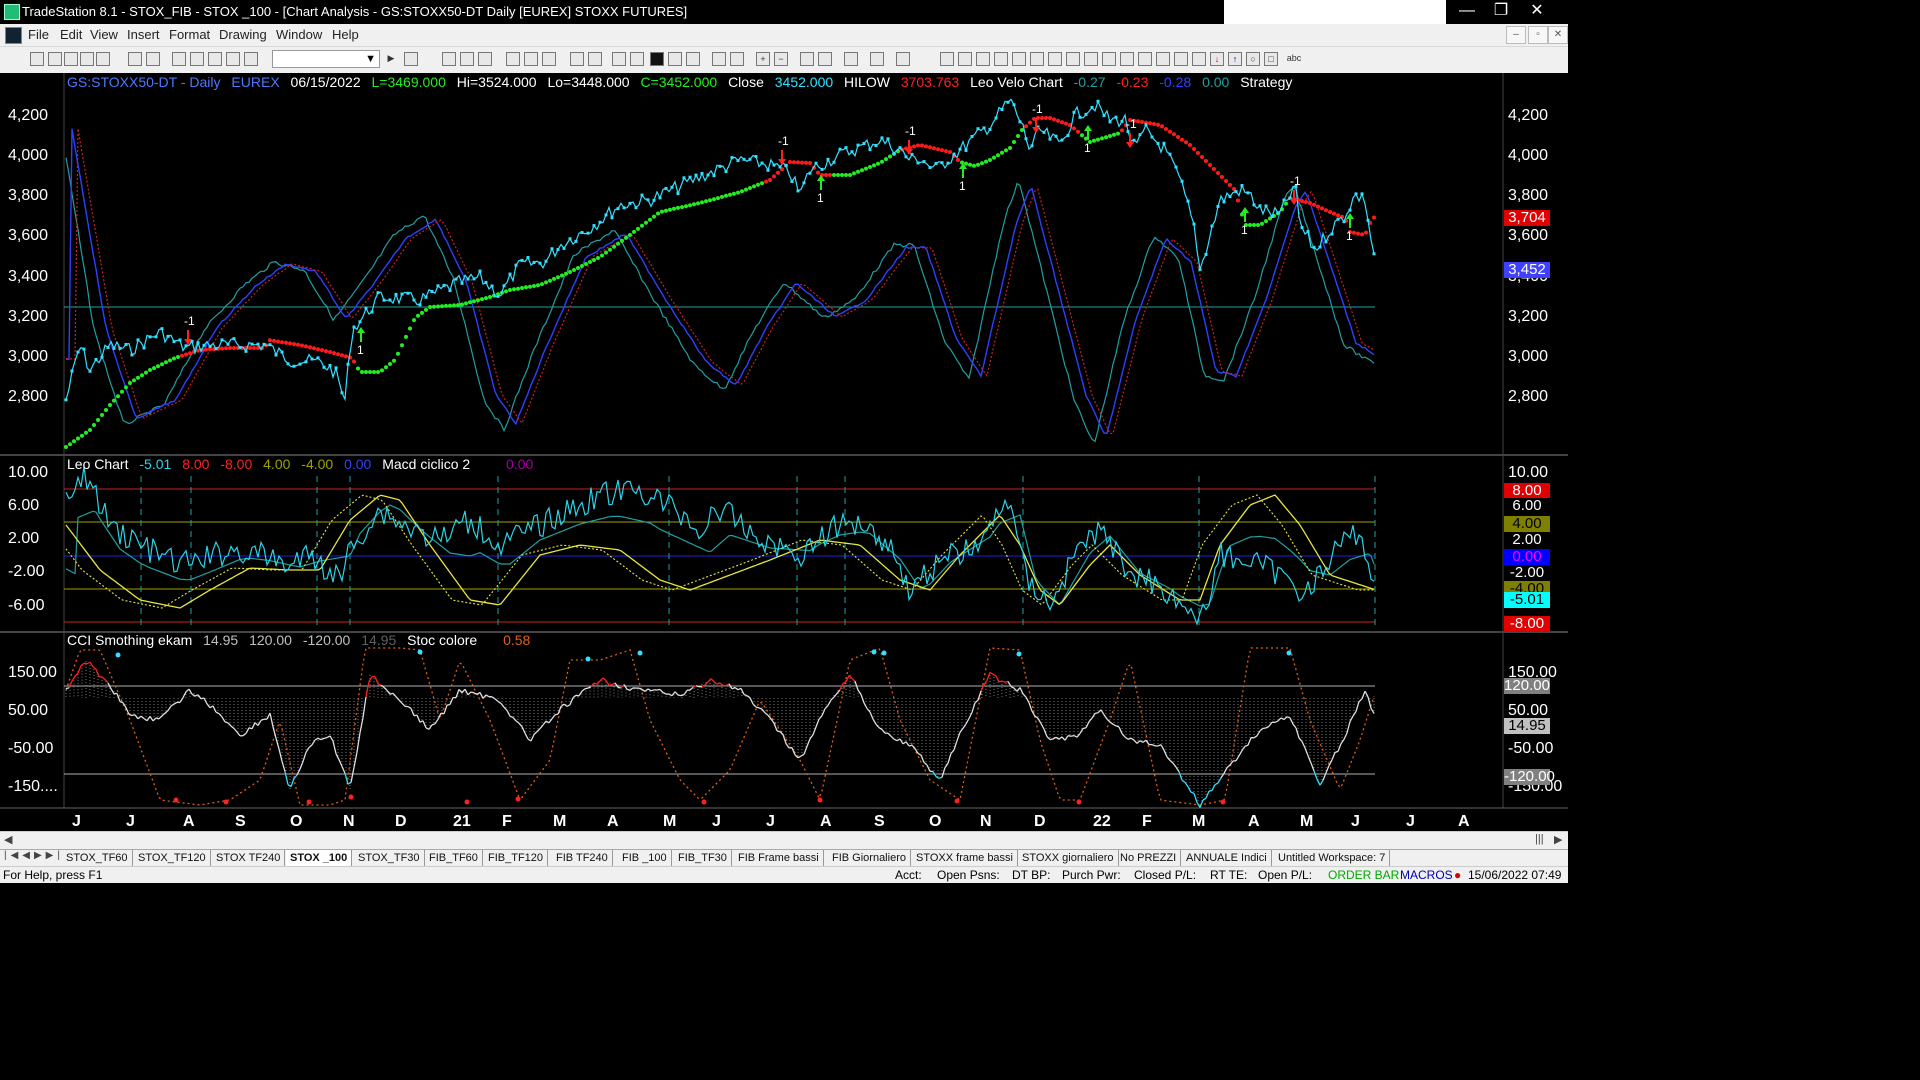 The width and height of the screenshot is (1920, 1080). Describe the element at coordinates (595, 59) in the screenshot. I see `refresh-icon` at that location.